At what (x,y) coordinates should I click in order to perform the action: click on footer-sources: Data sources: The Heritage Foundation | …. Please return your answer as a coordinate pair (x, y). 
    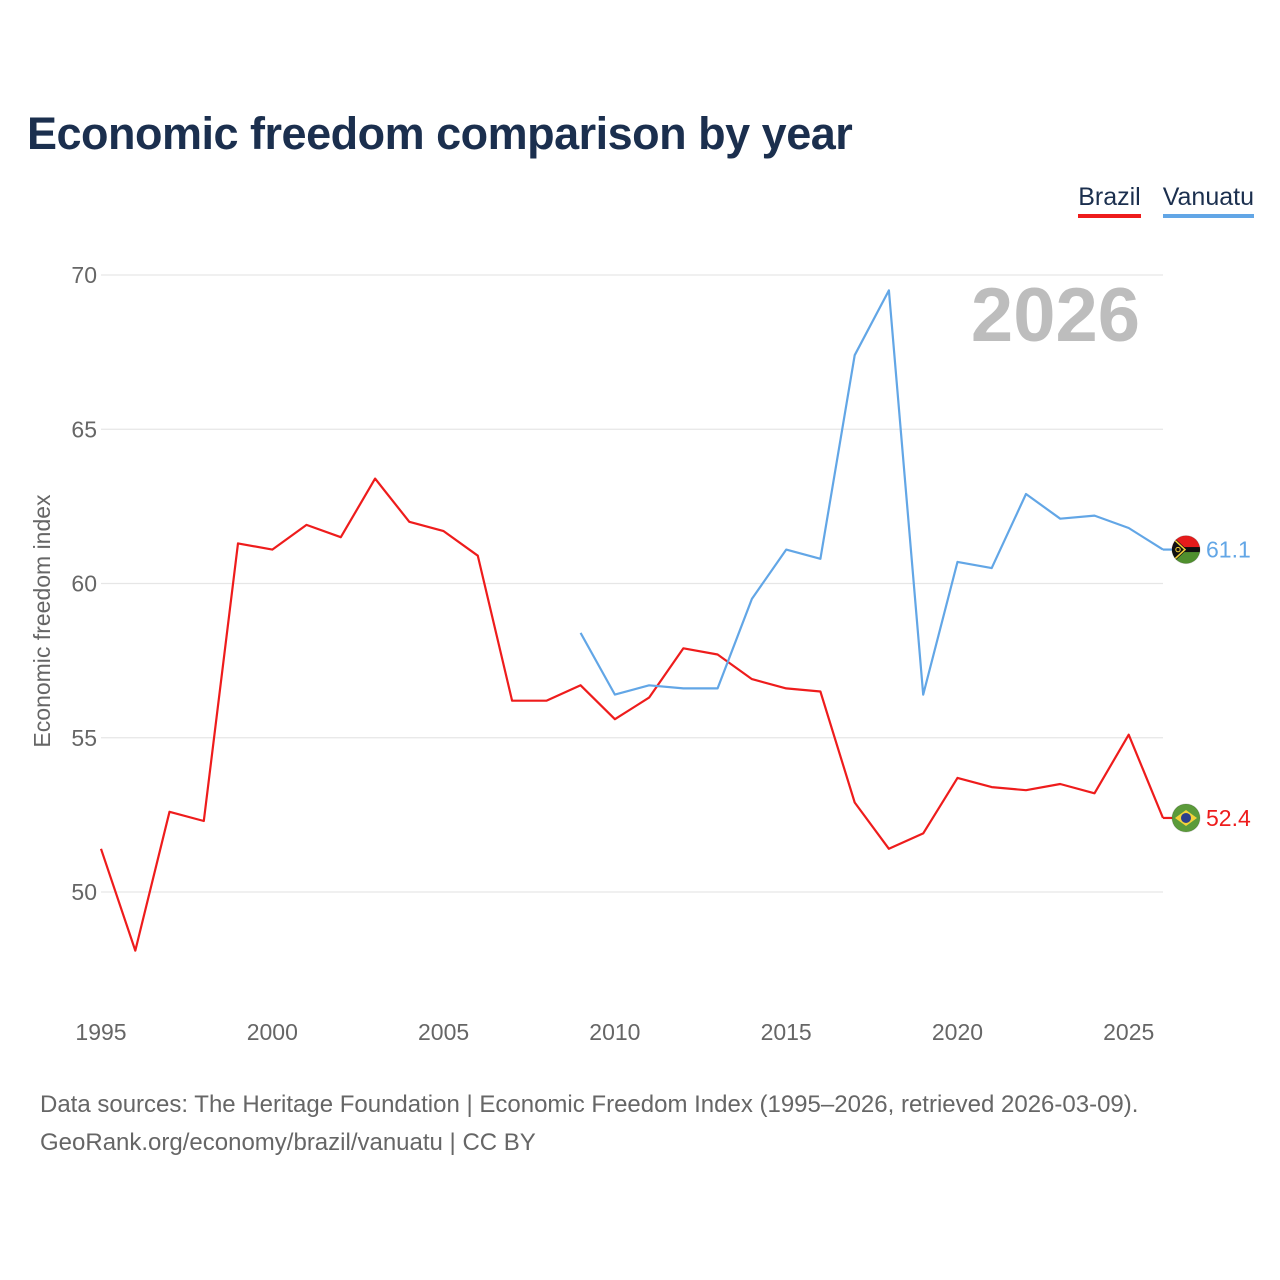
    Looking at the image, I should click on (589, 1104).